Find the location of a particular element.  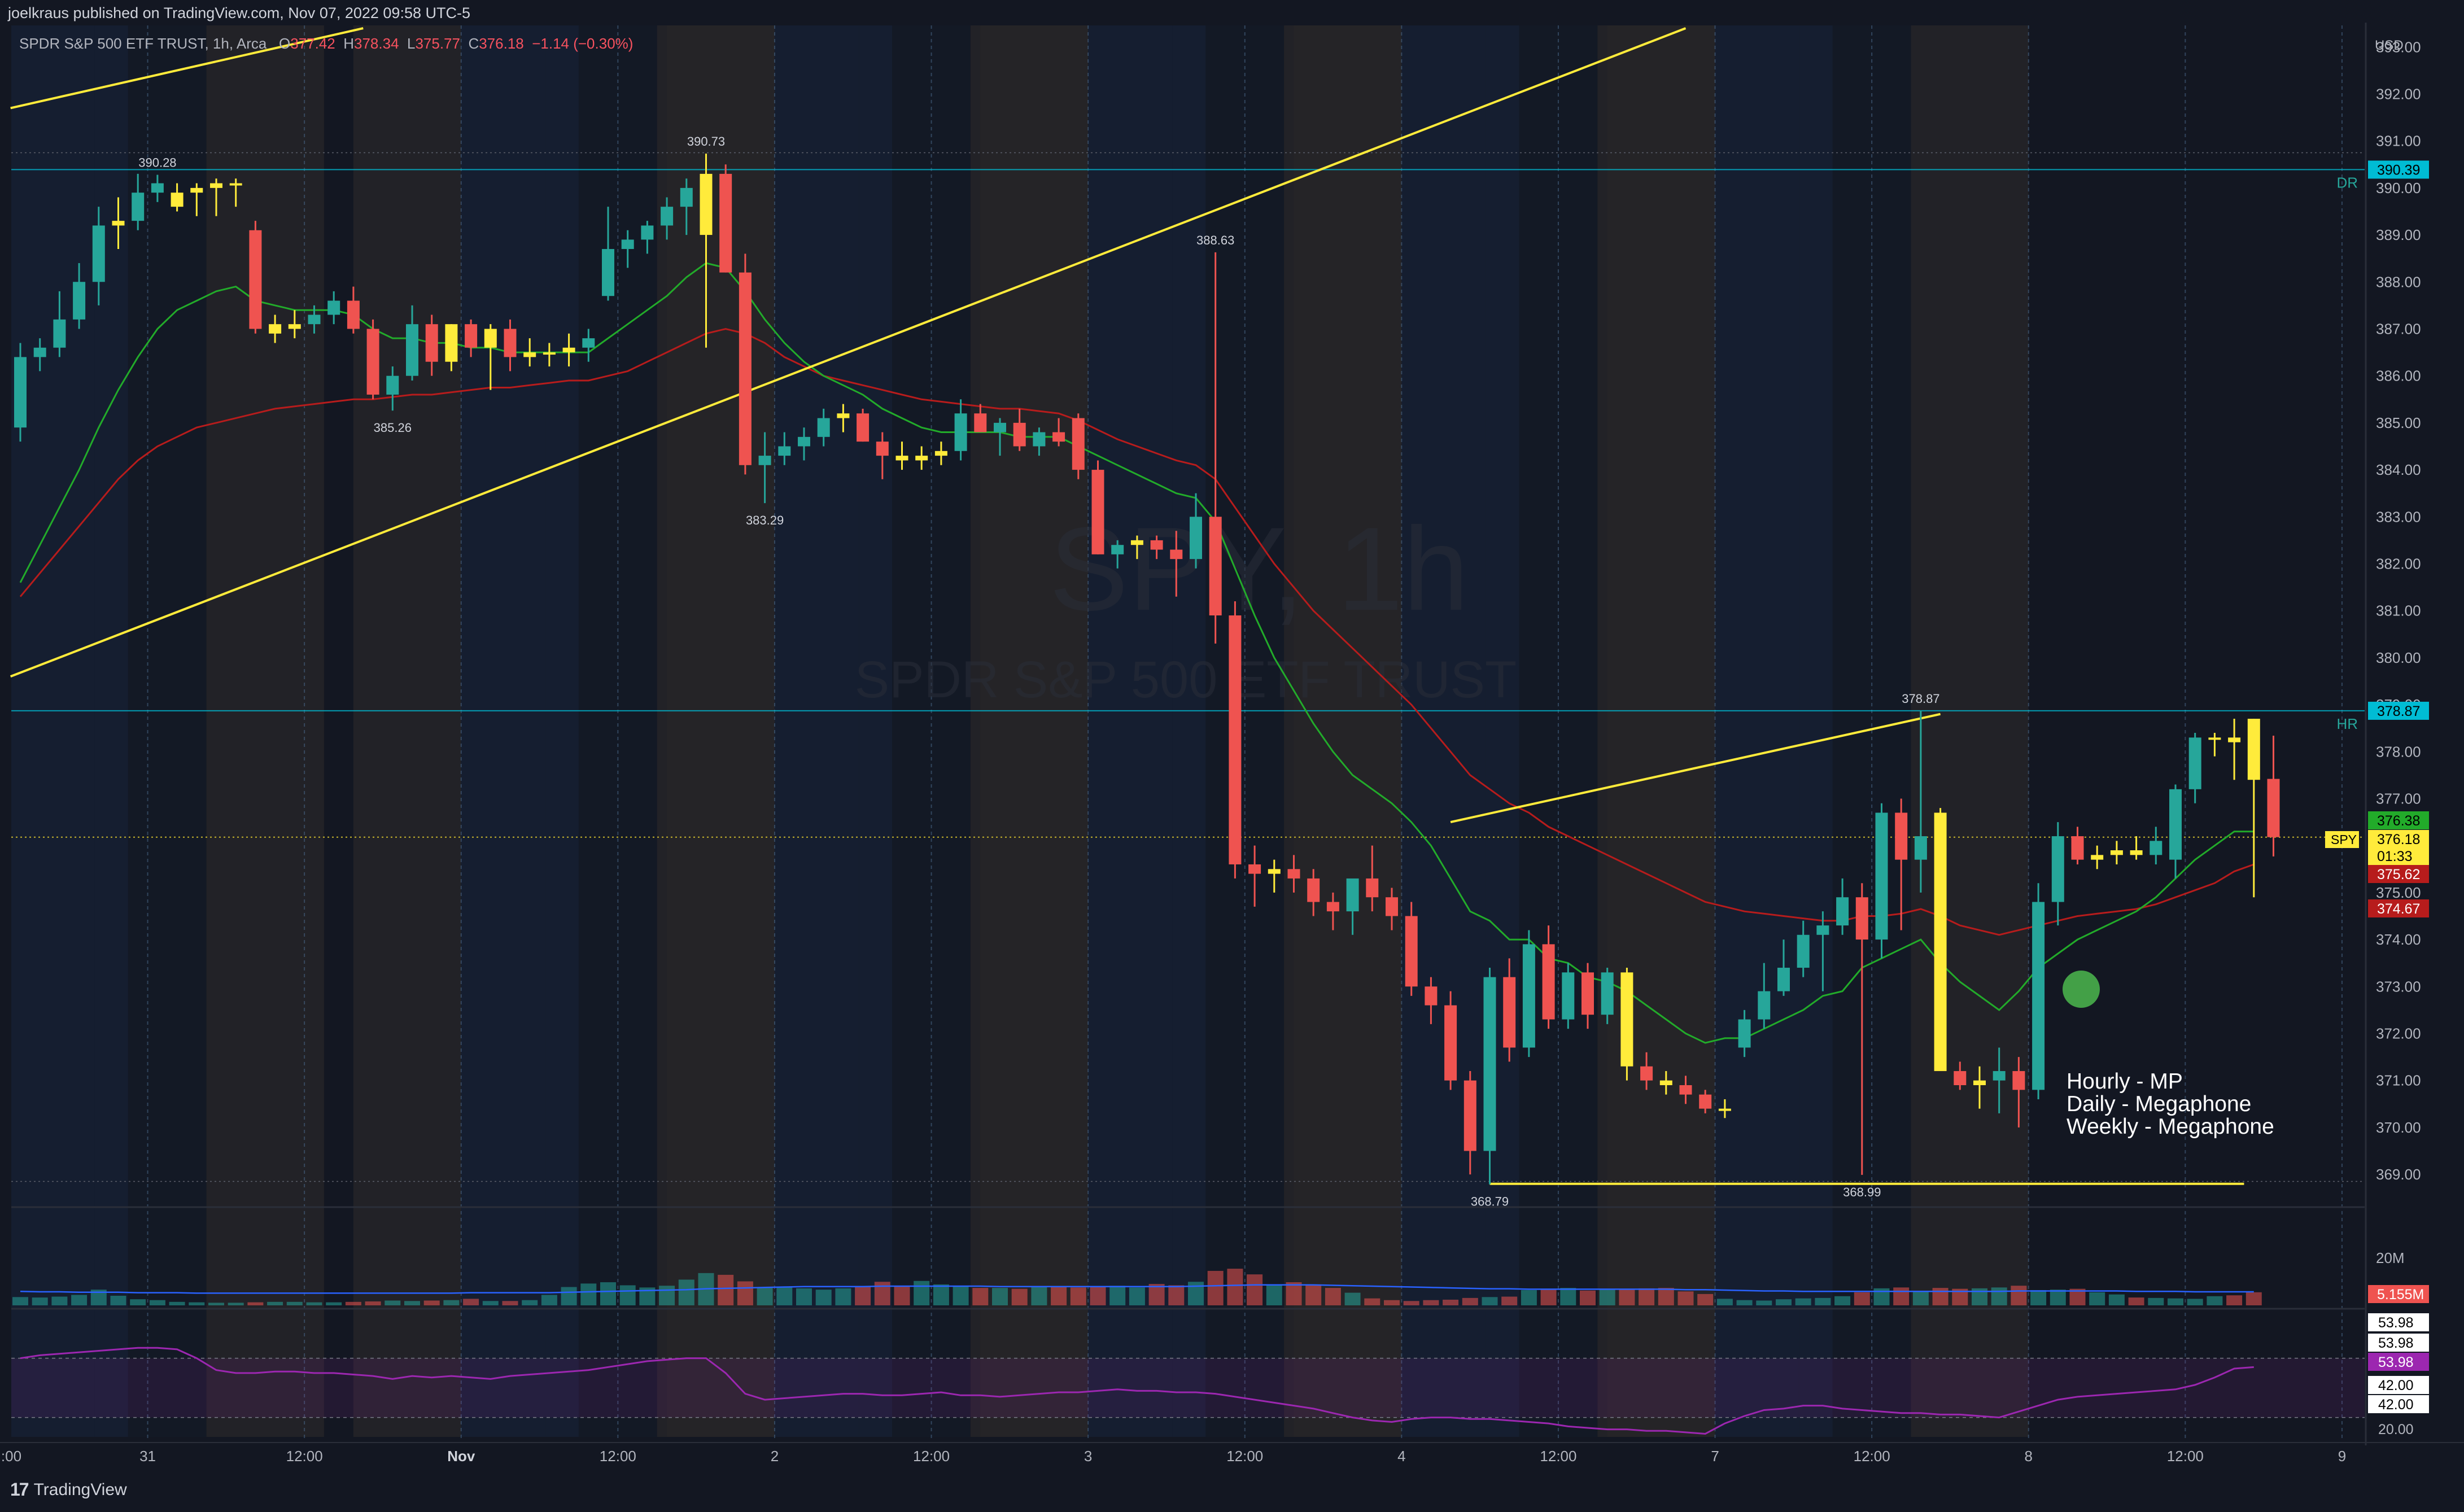

time-tick-3: Nov is located at coordinates (461, 1456).